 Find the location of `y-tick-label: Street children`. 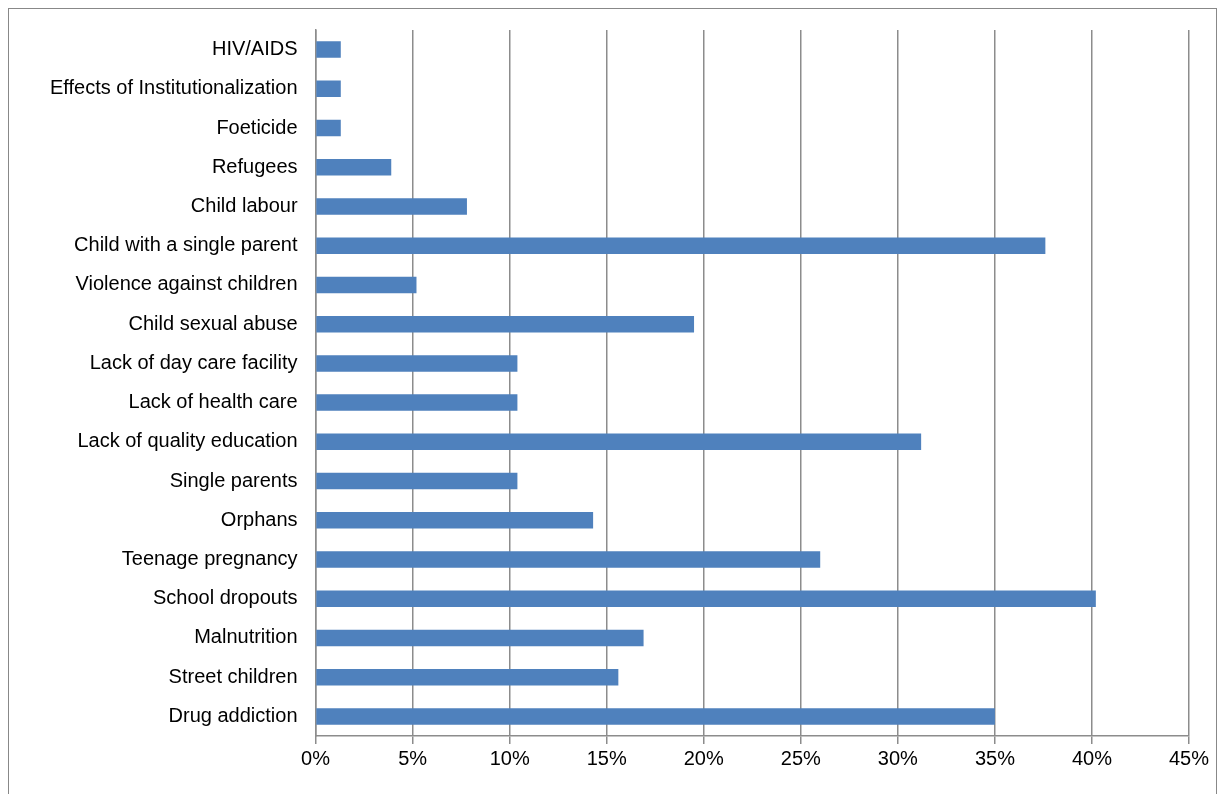

y-tick-label: Street children is located at coordinates (233, 675).